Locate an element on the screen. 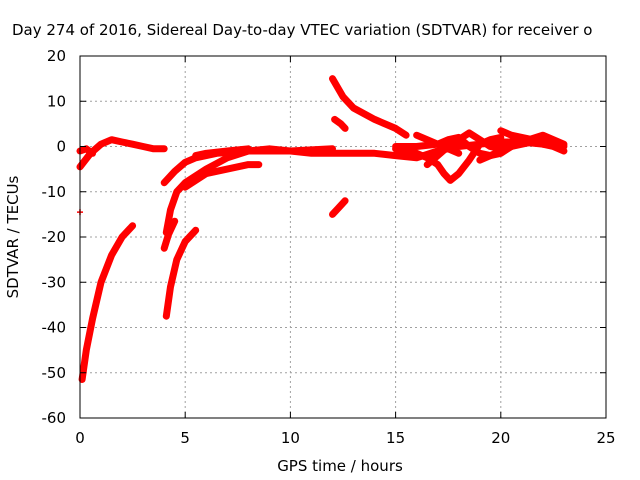 This screenshot has height=480, width=640. series-arc-c is located at coordinates (107, 302).